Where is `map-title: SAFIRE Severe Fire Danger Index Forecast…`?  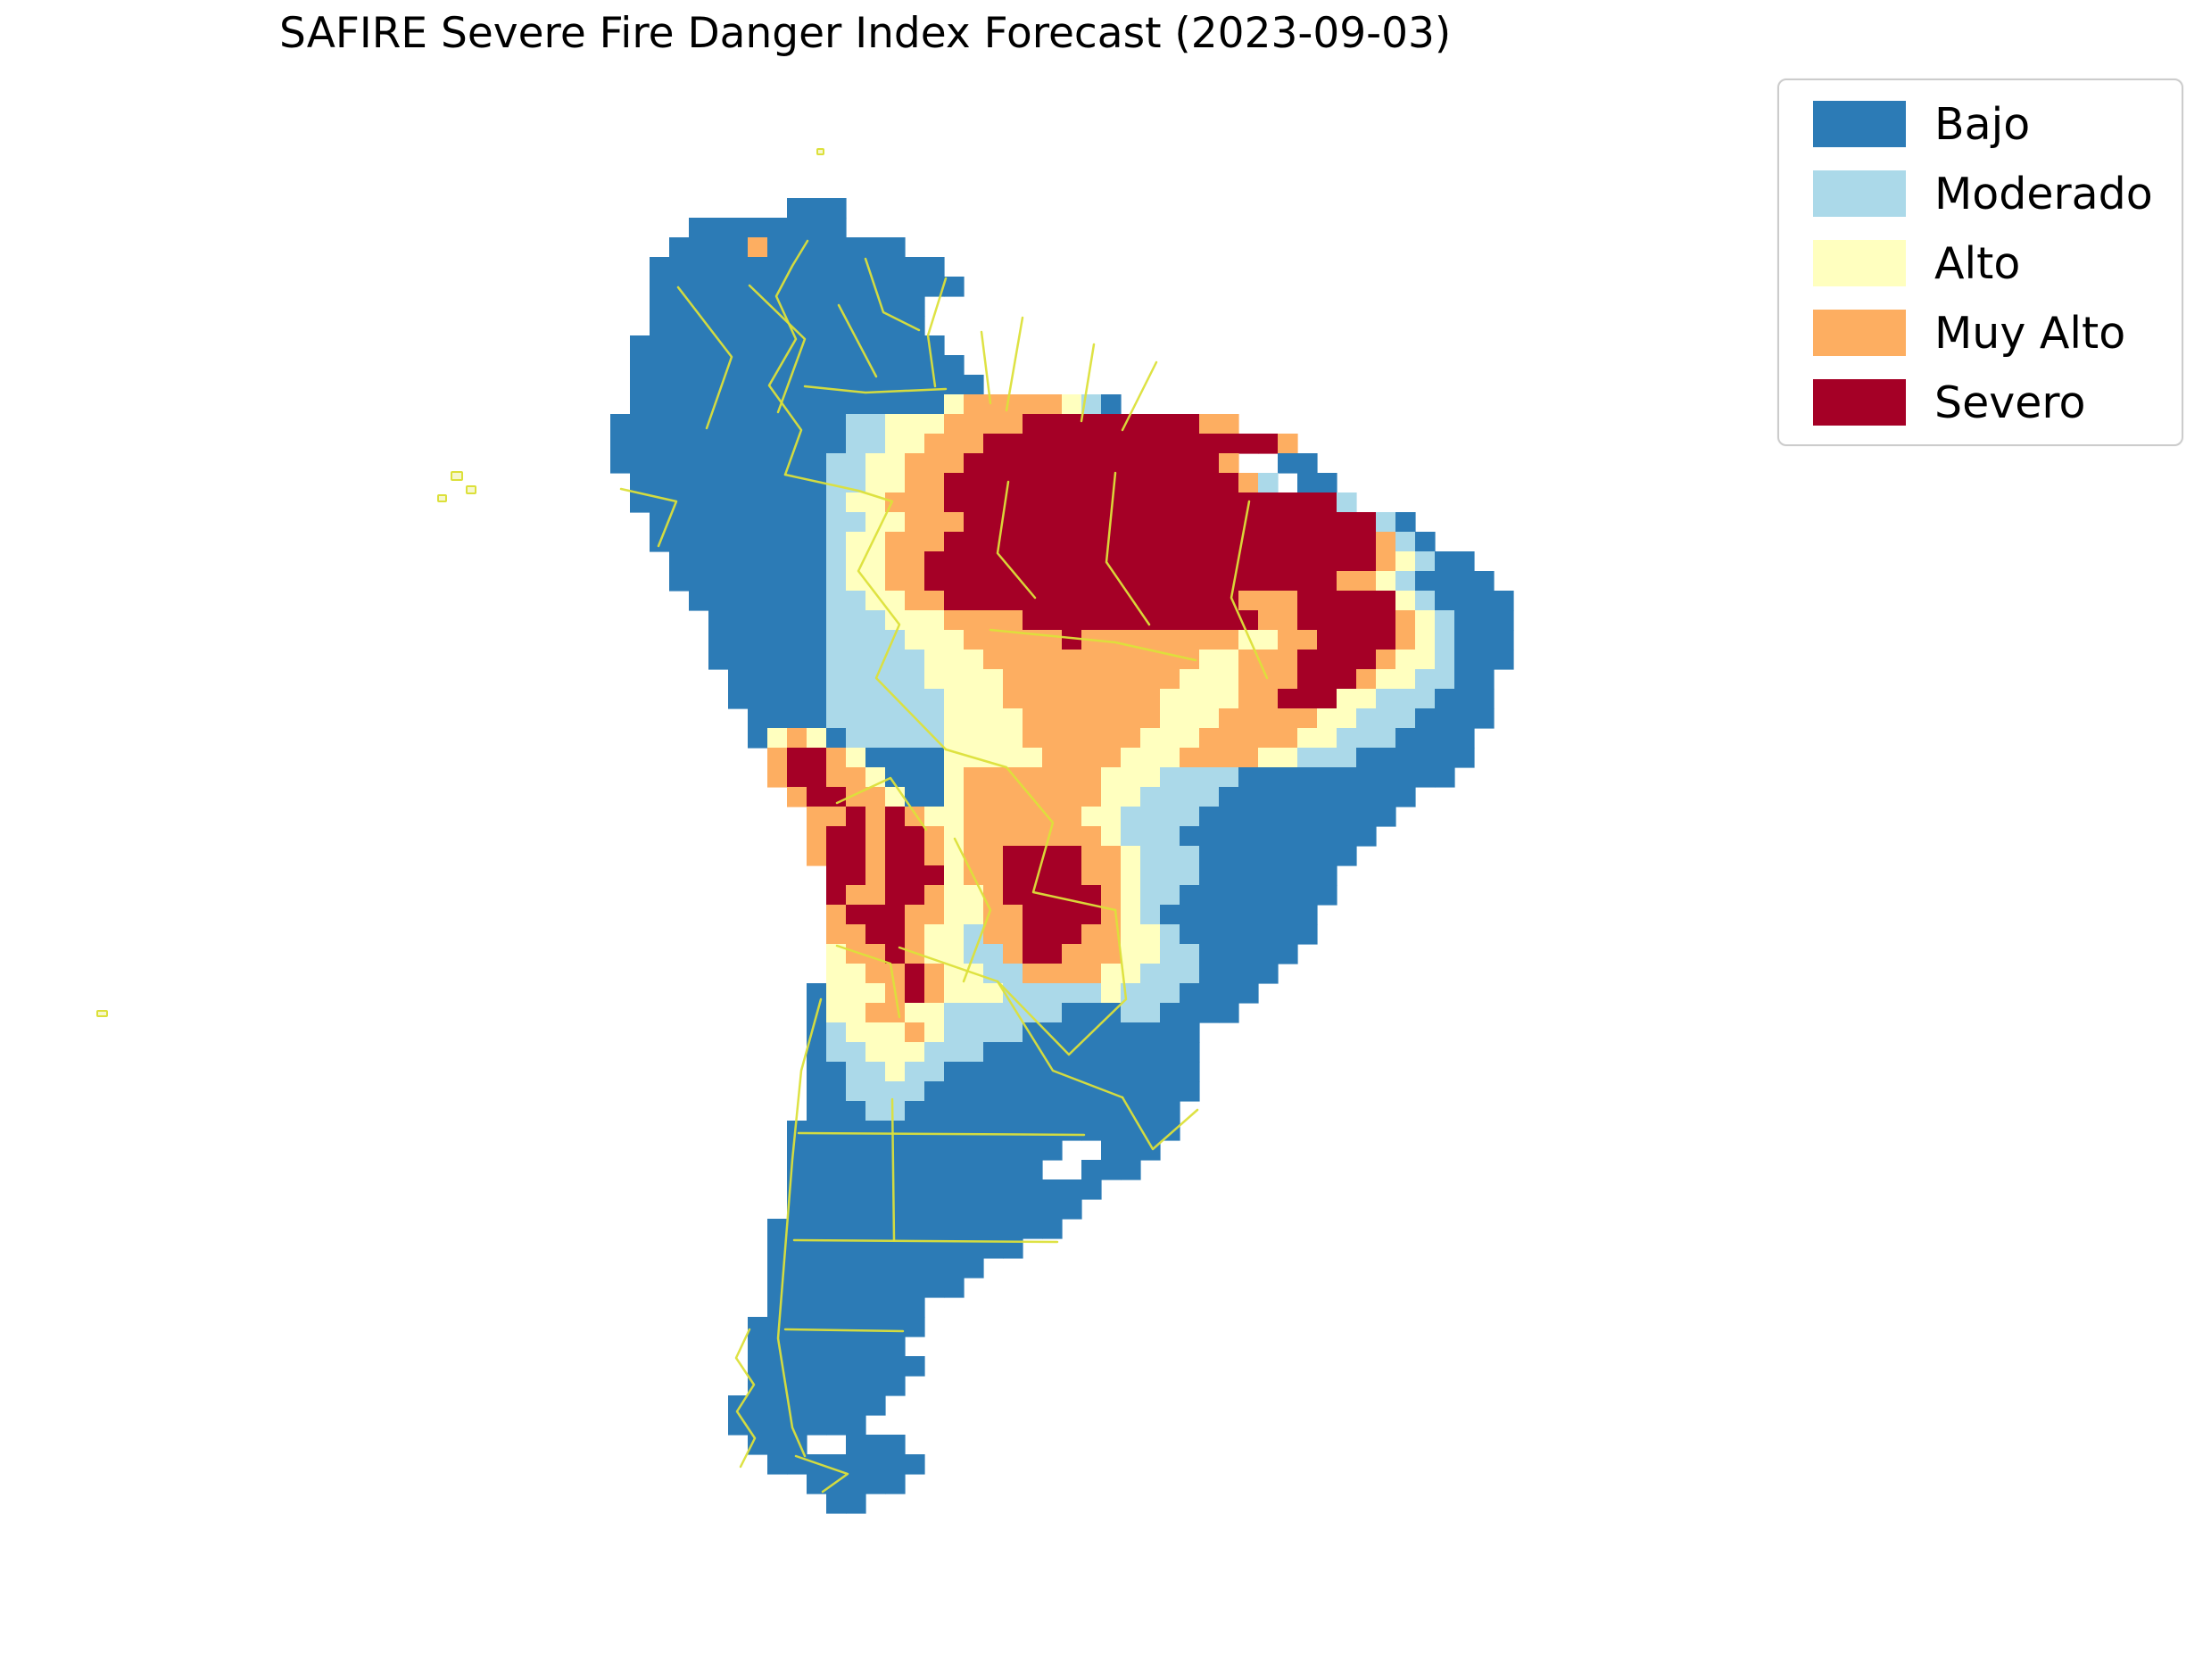
map-title: SAFIRE Severe Fire Danger Index Forecast… is located at coordinates (865, 33).